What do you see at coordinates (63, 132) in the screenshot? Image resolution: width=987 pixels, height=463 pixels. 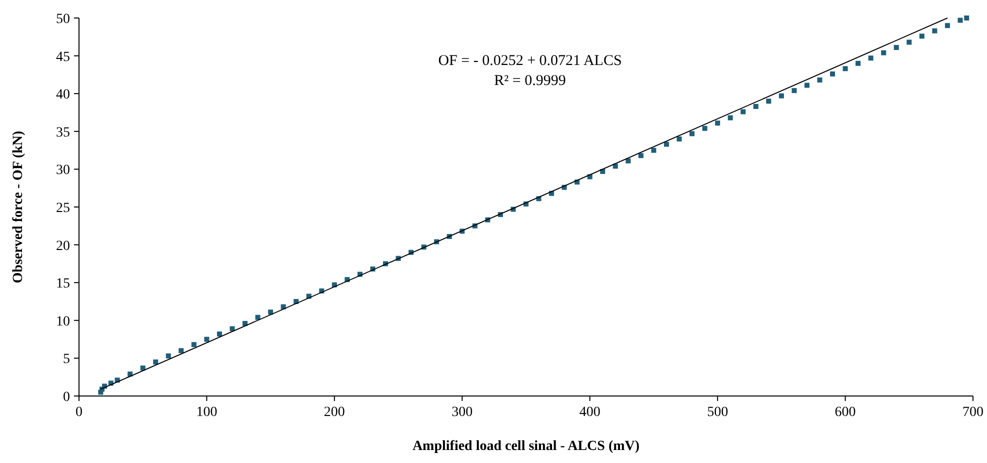 I see `y-tick-label: 35` at bounding box center [63, 132].